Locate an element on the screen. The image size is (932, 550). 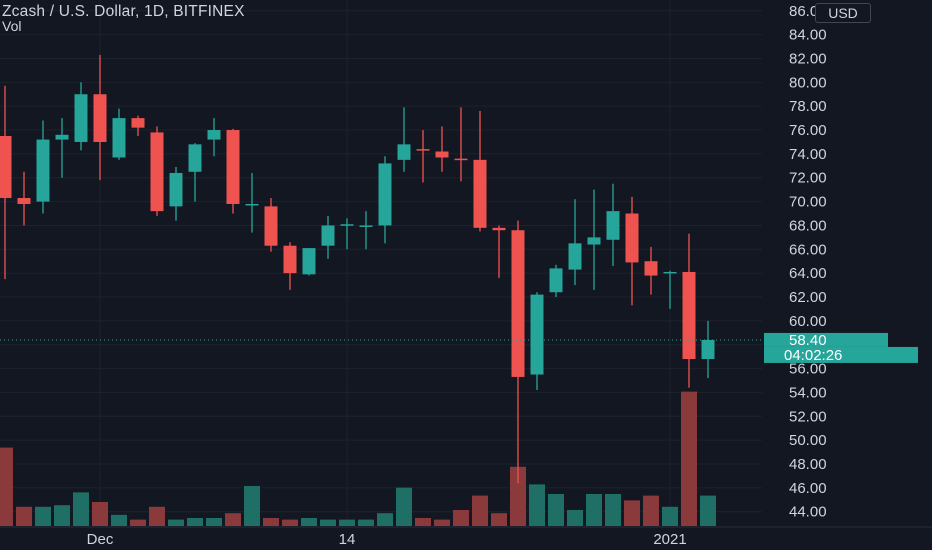
price-tick-label: 76.00 is located at coordinates (808, 130).